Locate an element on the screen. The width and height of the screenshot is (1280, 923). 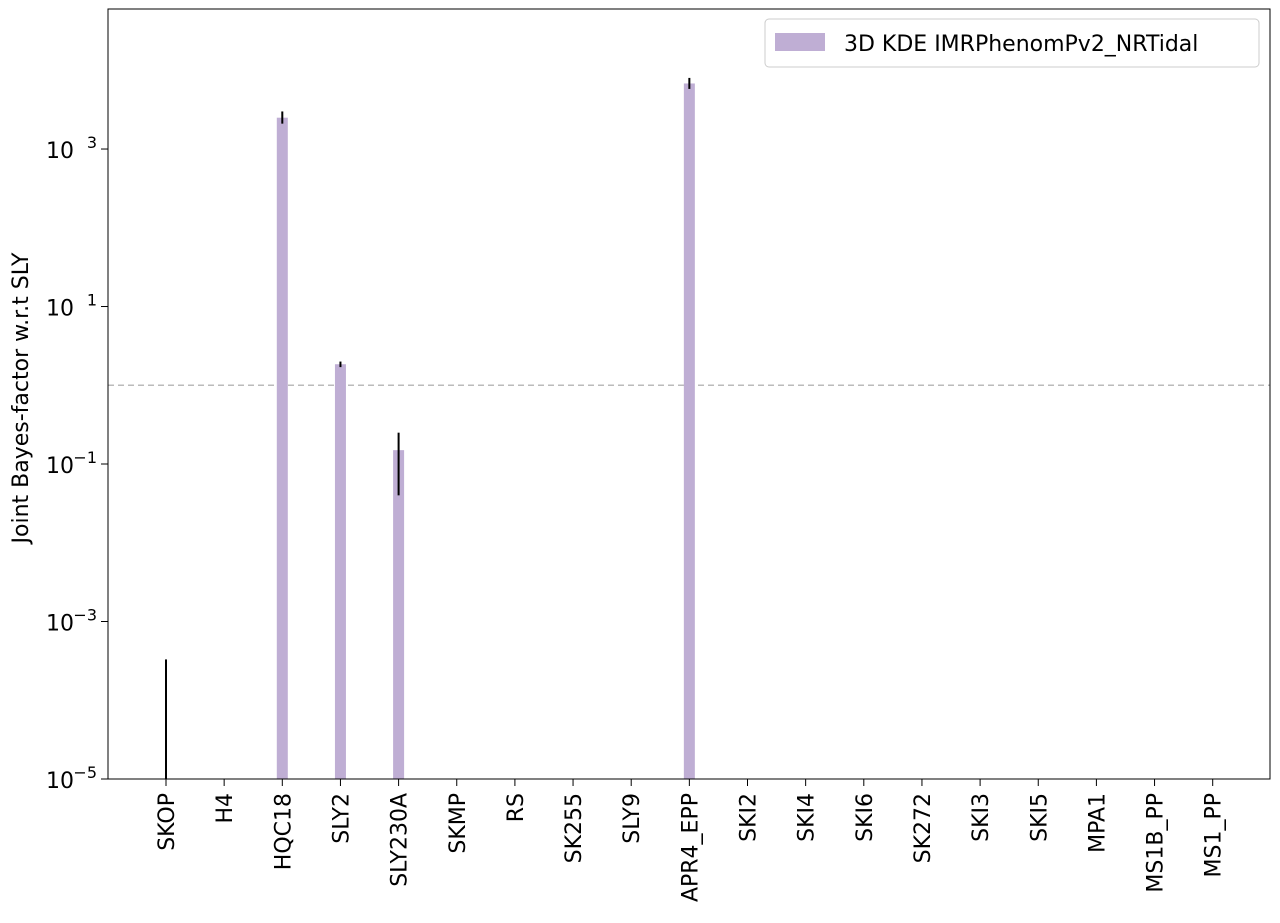
y-tick-label: 10−1 is located at coordinates (71, 463).